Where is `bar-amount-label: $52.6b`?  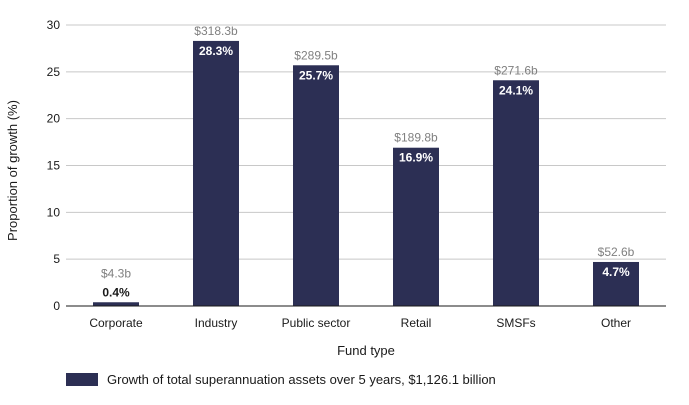
bar-amount-label: $52.6b is located at coordinates (616, 252).